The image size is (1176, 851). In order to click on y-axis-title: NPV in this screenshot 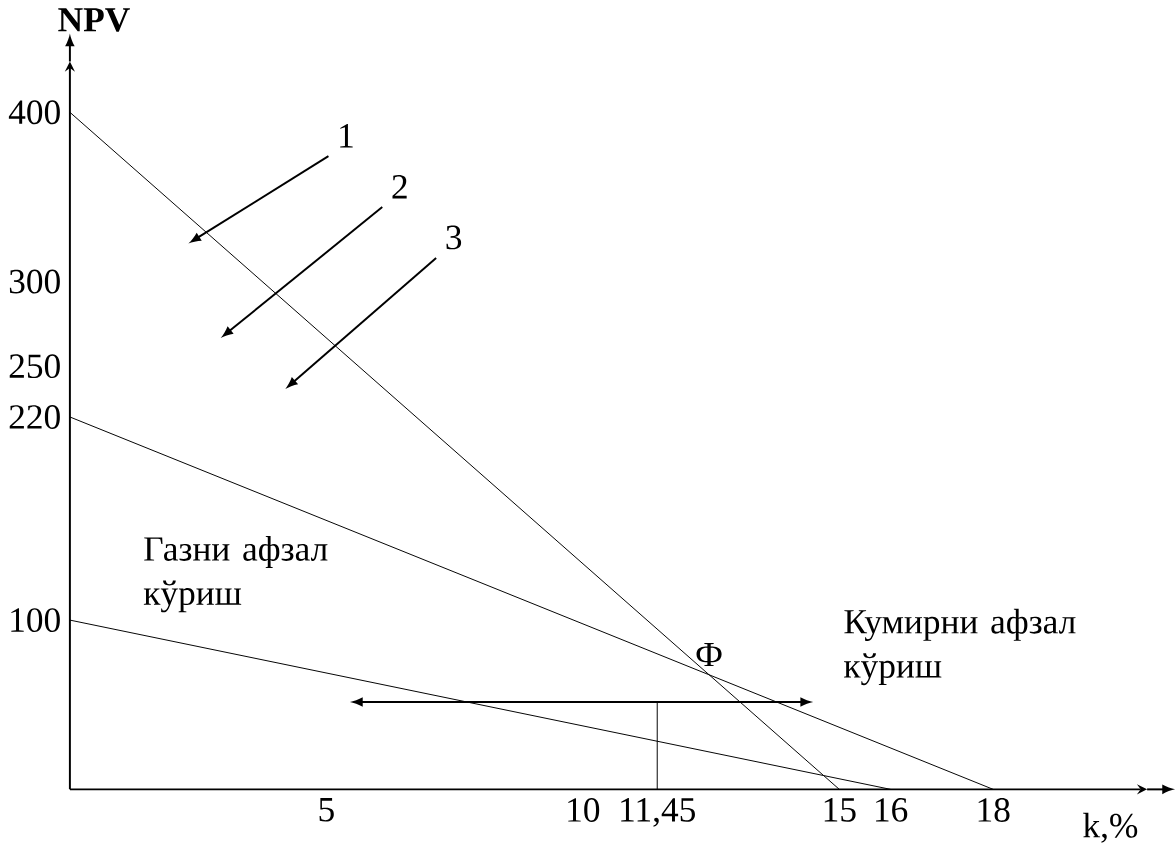, I will do `click(94, 20)`.